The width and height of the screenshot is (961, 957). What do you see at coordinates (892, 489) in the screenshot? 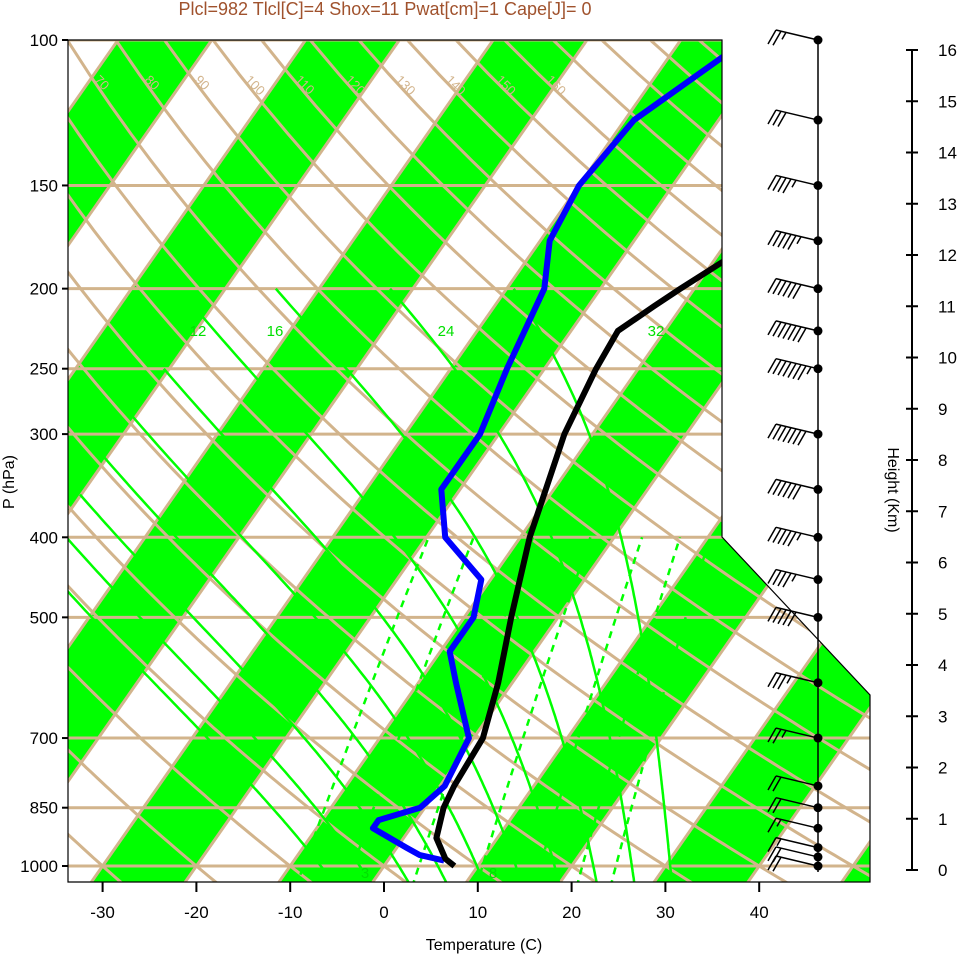
I see `height-axis-label: Height (Km)` at bounding box center [892, 489].